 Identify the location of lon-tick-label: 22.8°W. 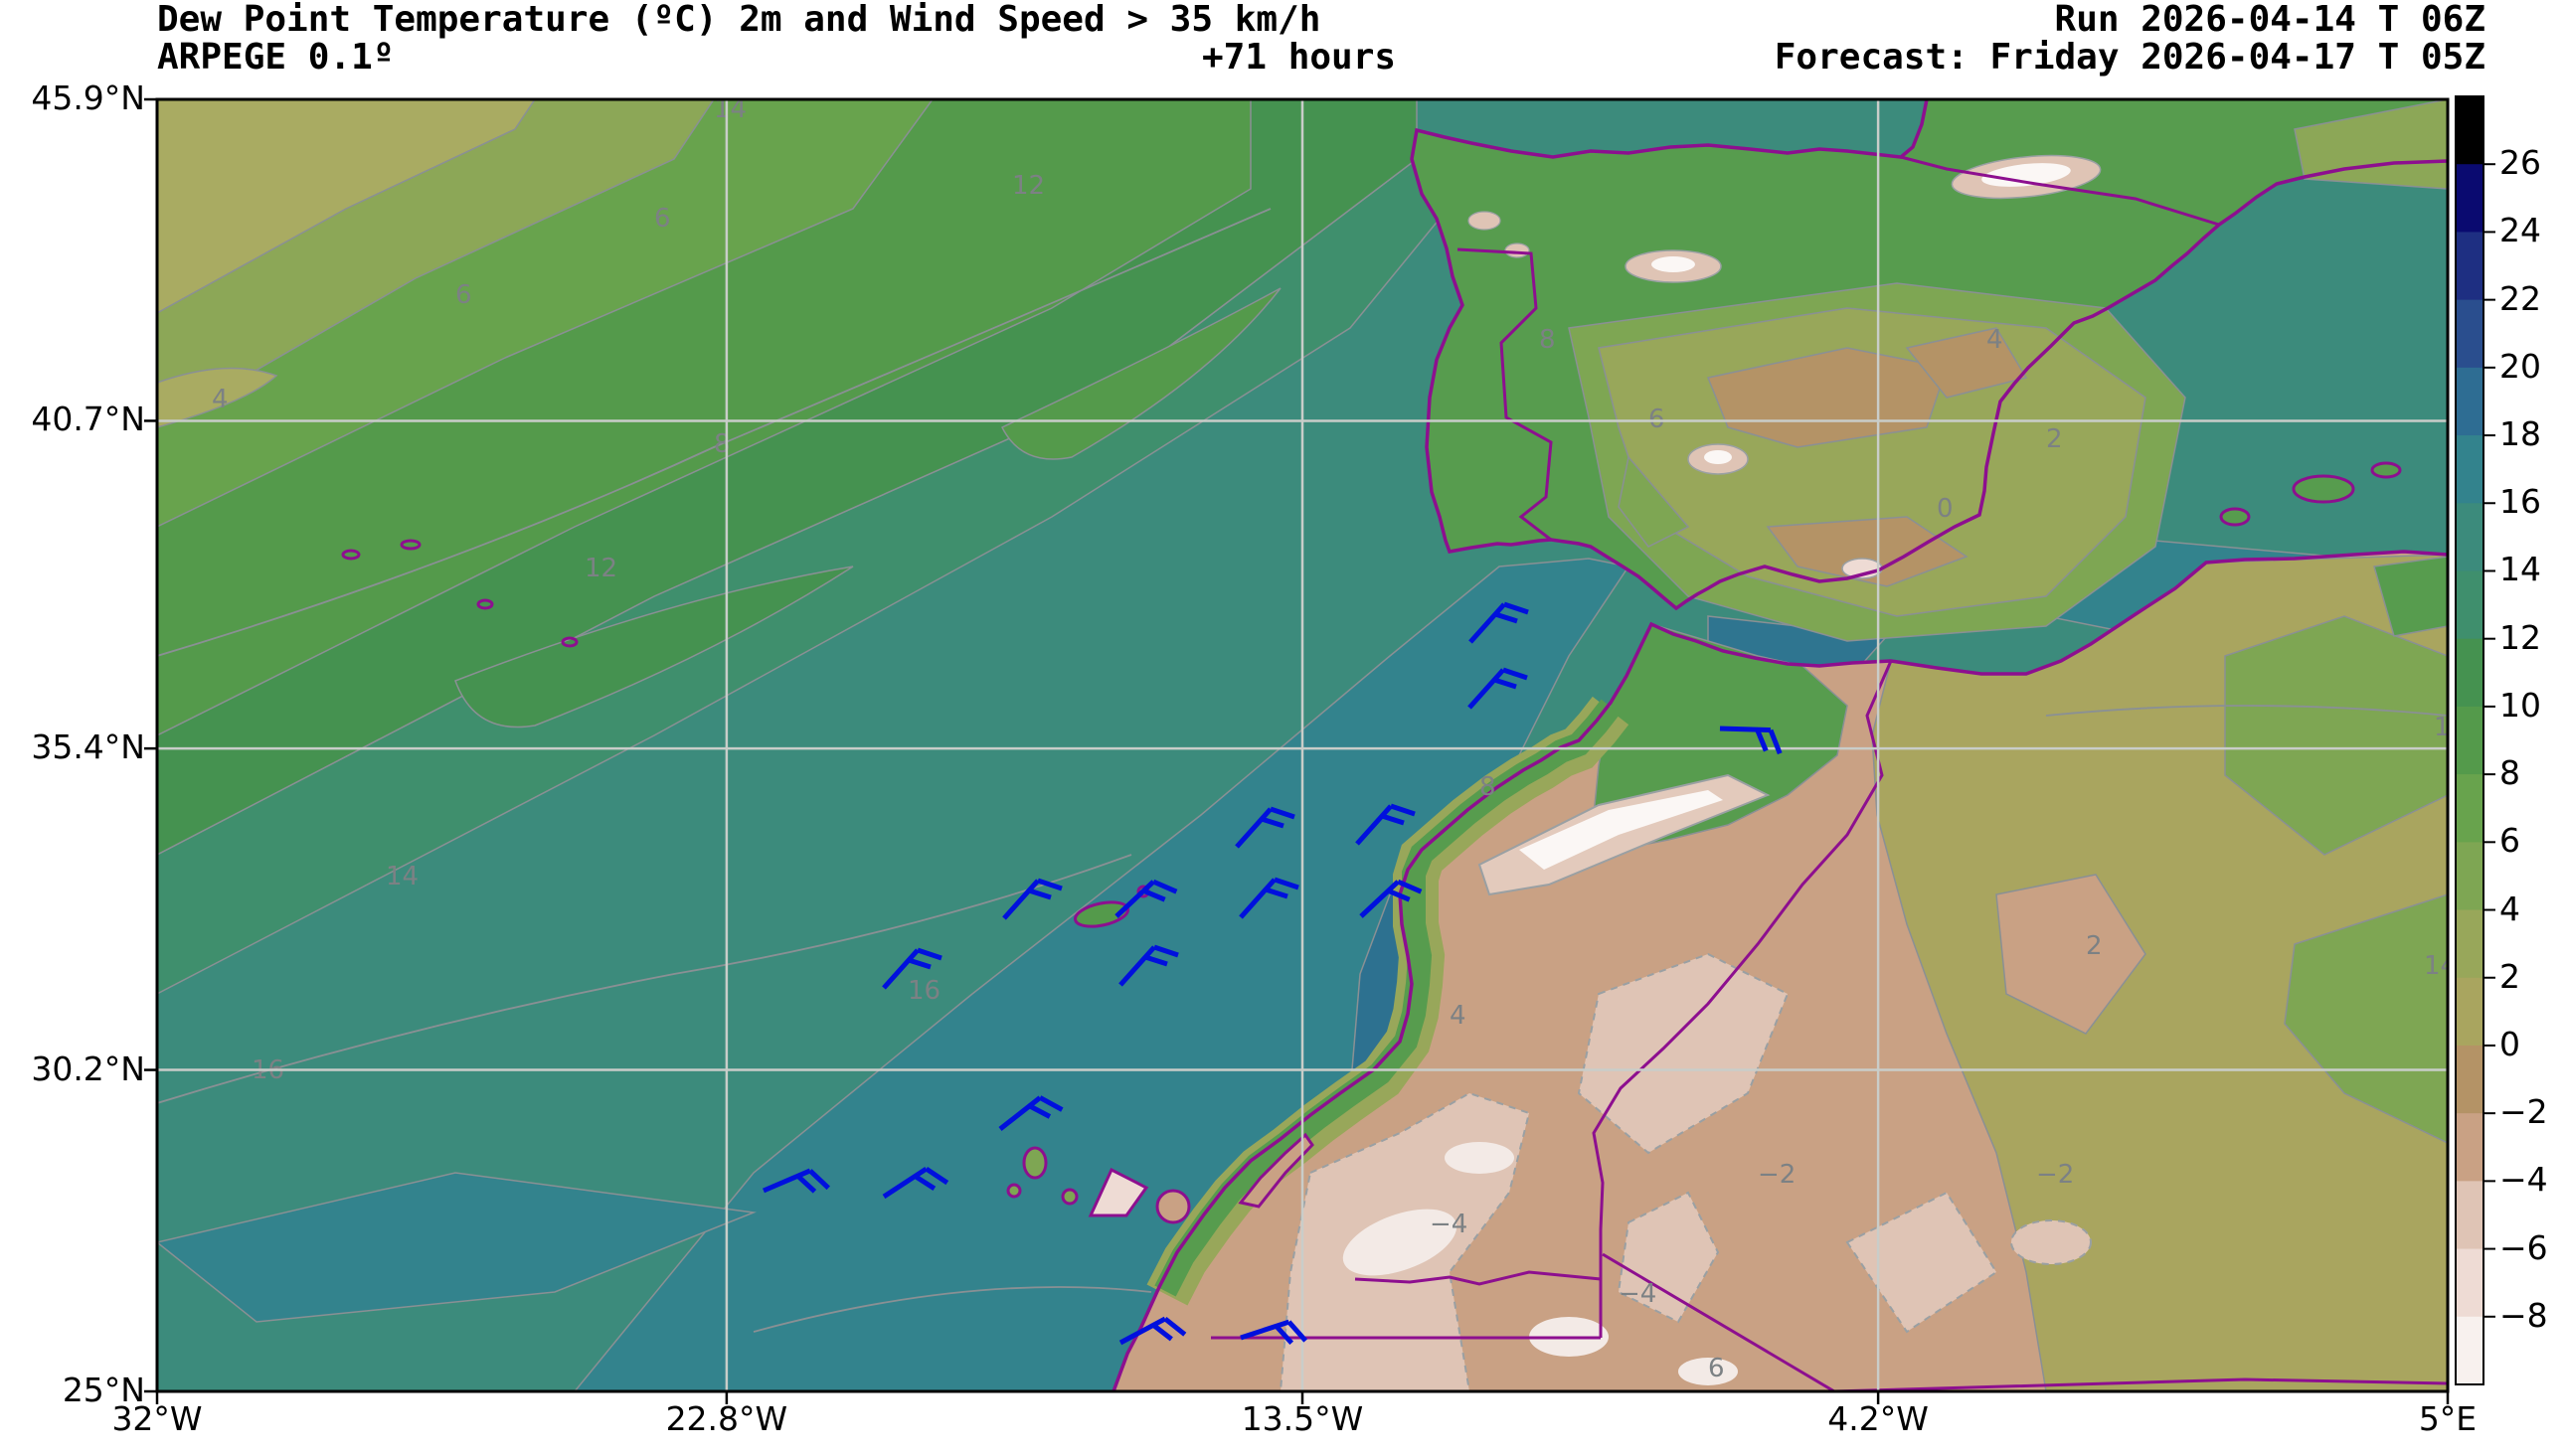
(726, 1418).